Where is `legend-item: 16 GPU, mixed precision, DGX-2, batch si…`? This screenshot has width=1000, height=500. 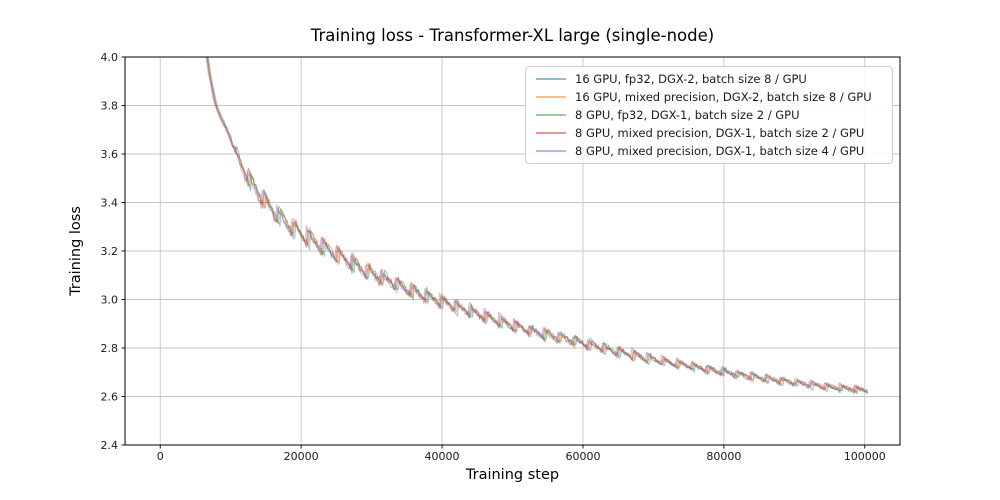
legend-item: 16 GPU, mixed precision, DGX-2, batch si… is located at coordinates (712, 97).